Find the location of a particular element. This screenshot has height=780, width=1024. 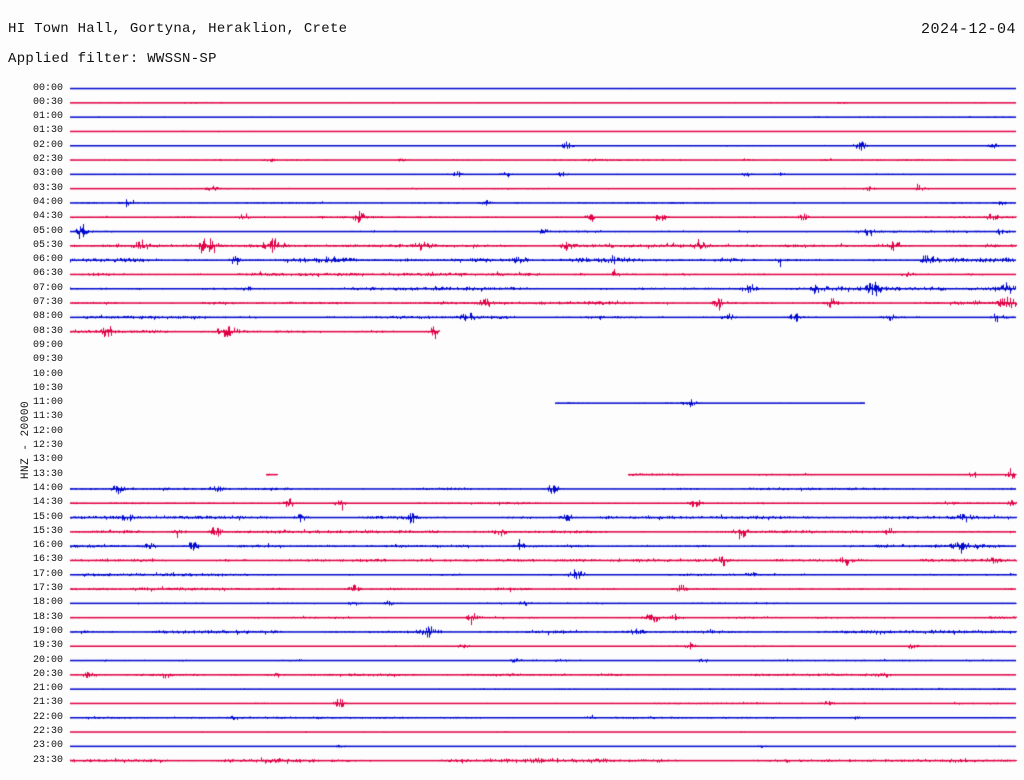

time-label: 12:00 is located at coordinates (47, 431).